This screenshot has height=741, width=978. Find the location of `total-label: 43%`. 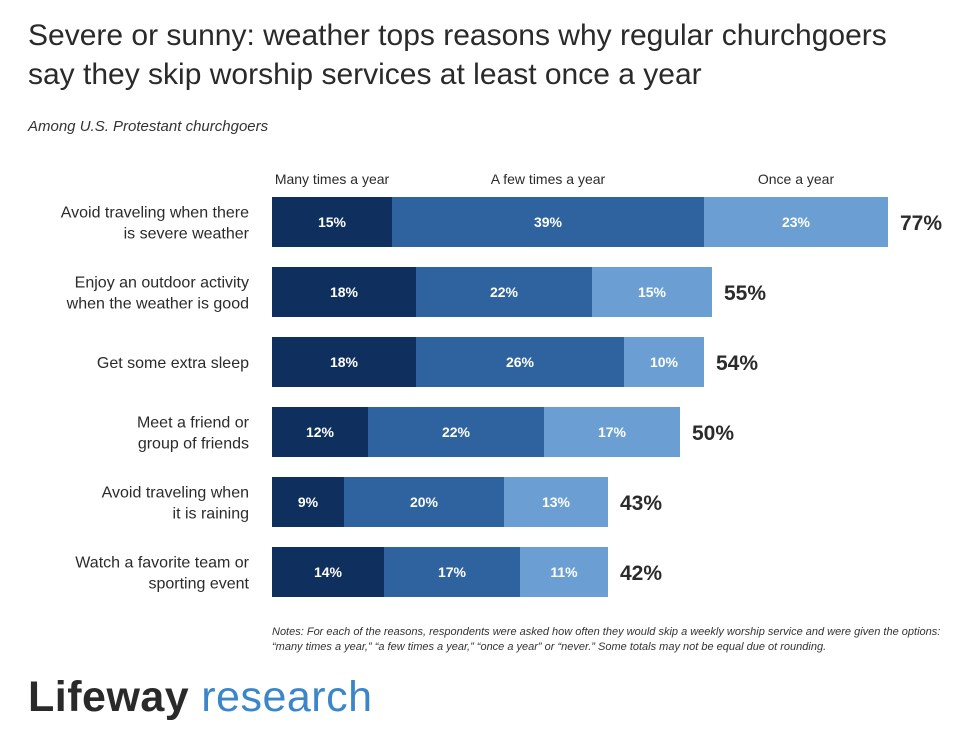

total-label: 43% is located at coordinates (641, 503).